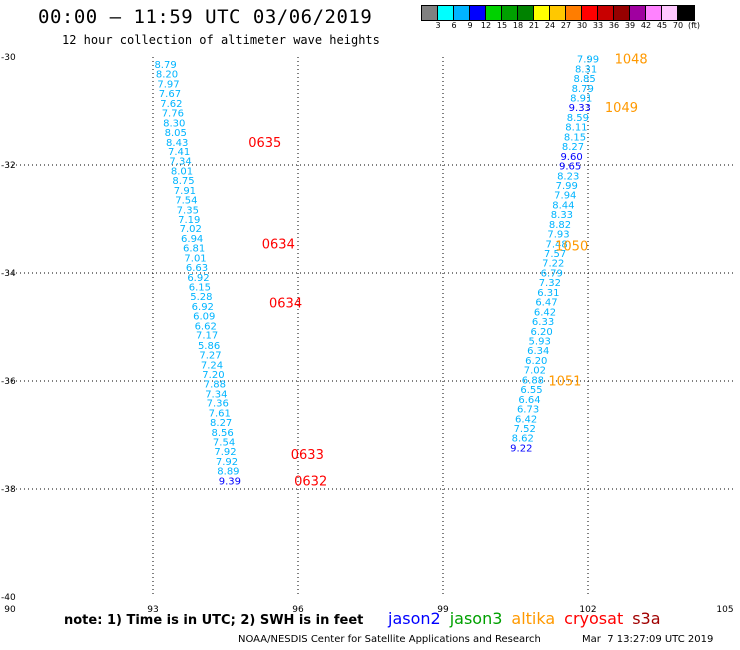 Image resolution: width=740 pixels, height=650 pixels. What do you see at coordinates (570, 167) in the screenshot?
I see `data-label: 9.65` at bounding box center [570, 167].